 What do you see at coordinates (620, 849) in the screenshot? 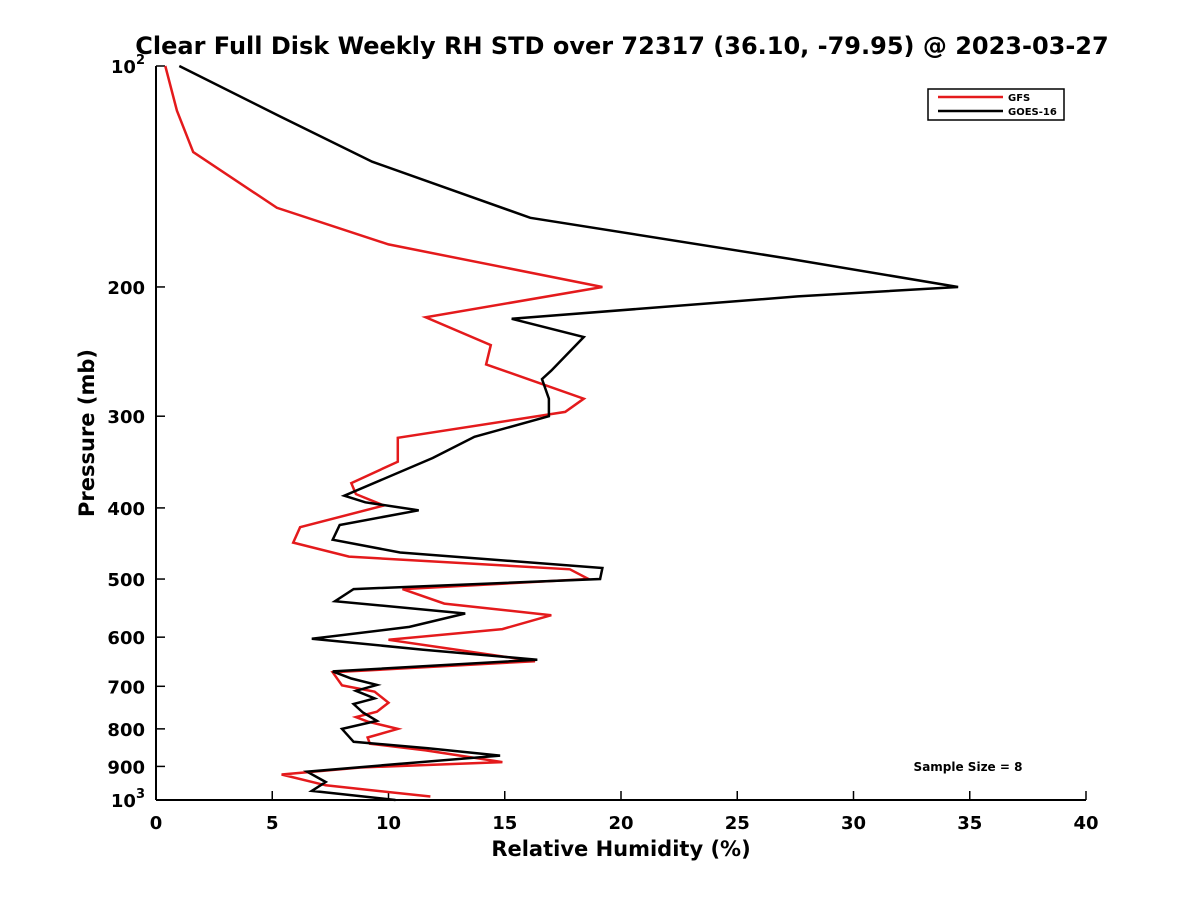
I see `x-axis-label: Relative Humidity (%)` at bounding box center [620, 849].